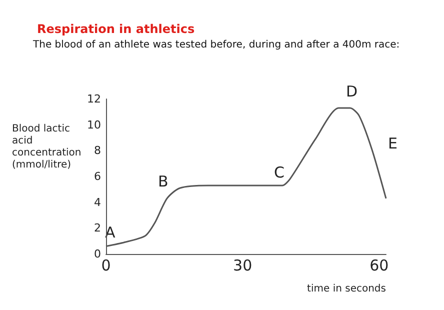 The height and width of the screenshot is (310, 444). What do you see at coordinates (47, 147) in the screenshot?
I see `y-axis-title: Blood lactic acid concentration (mmol/litre)` at bounding box center [47, 147].